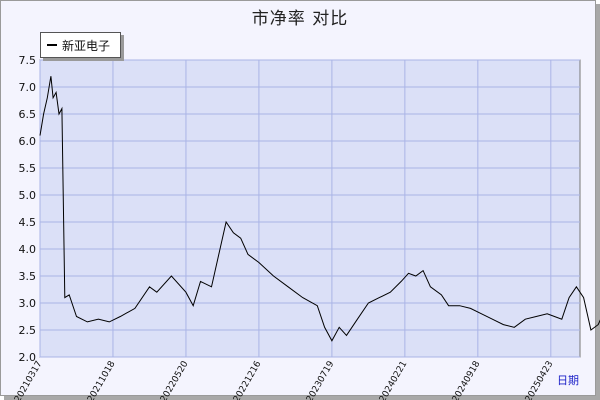 The height and width of the screenshot is (400, 600). What do you see at coordinates (175, 379) in the screenshot?
I see `x-tick-label: 20220520` at bounding box center [175, 379].